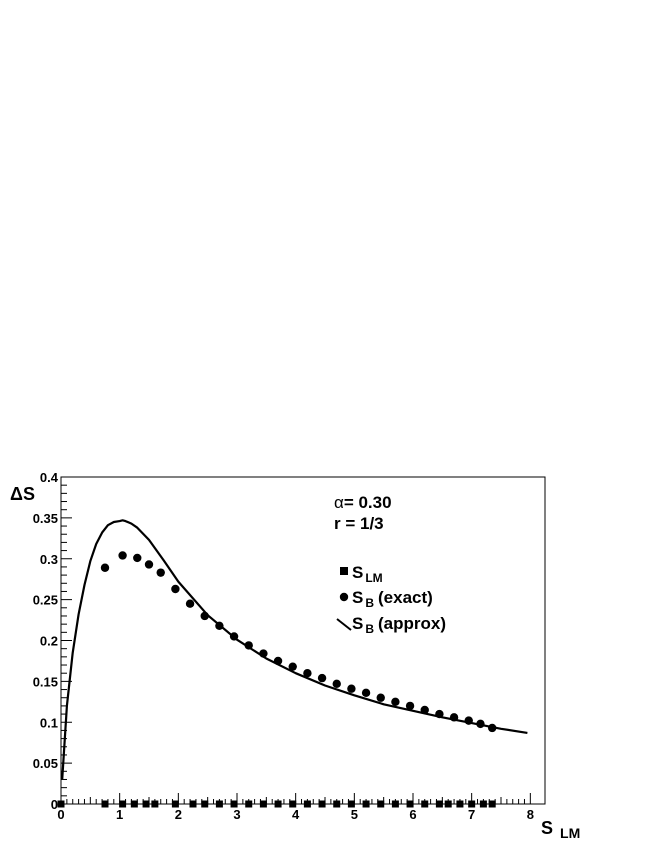 Image resolution: width=654 pixels, height=846 pixels. Describe the element at coordinates (49, 559) in the screenshot. I see `y-tick-label: 0.3` at that location.